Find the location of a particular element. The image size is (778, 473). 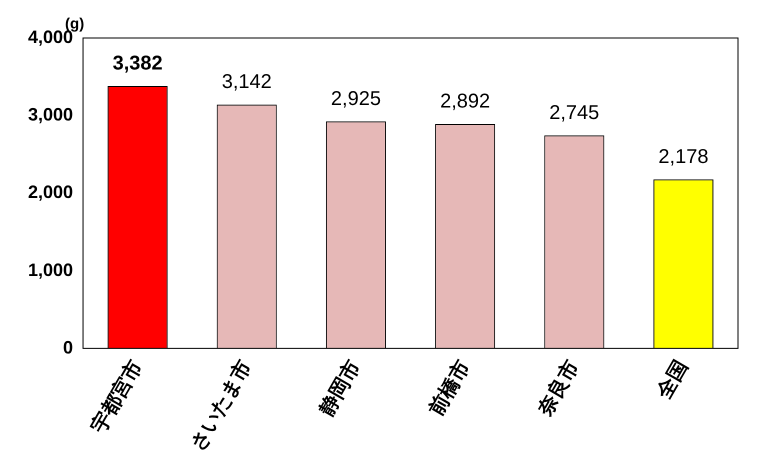

x-tick-label: 前橋市 is located at coordinates (449, 388).